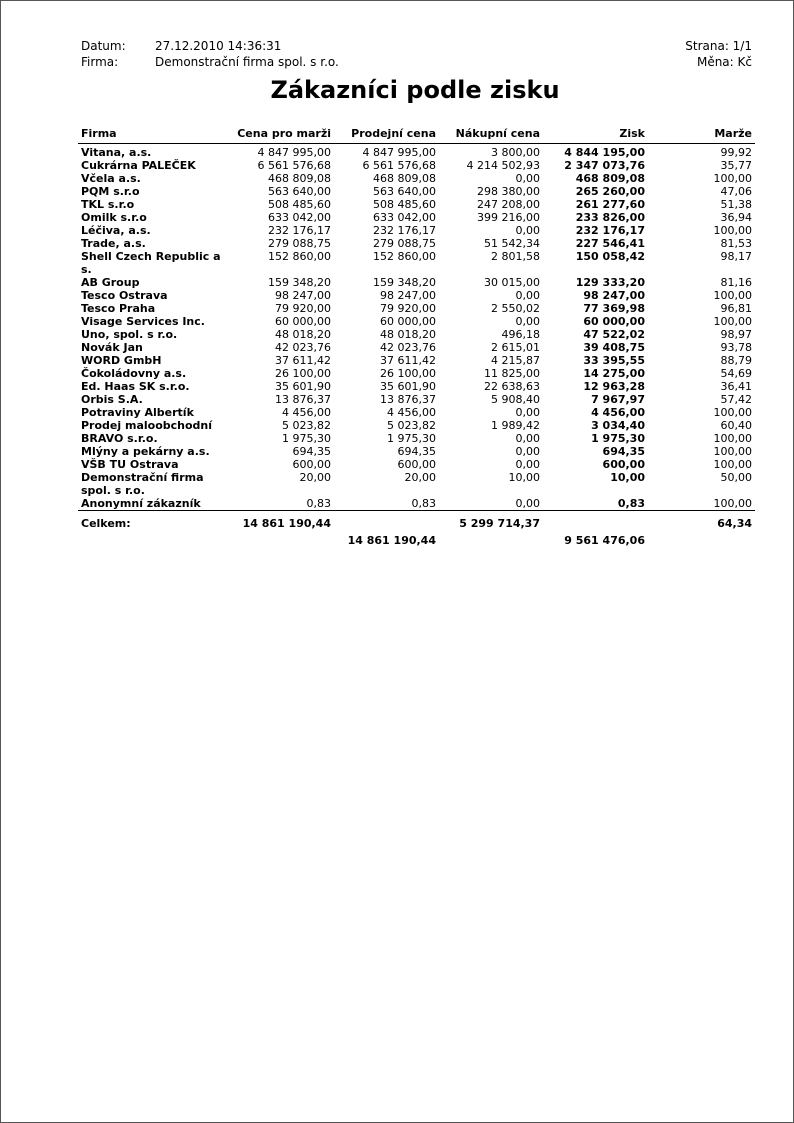  What do you see at coordinates (145, 451) in the screenshot?
I see `cell-firma: Mlýny a pekárny a.s.` at bounding box center [145, 451].